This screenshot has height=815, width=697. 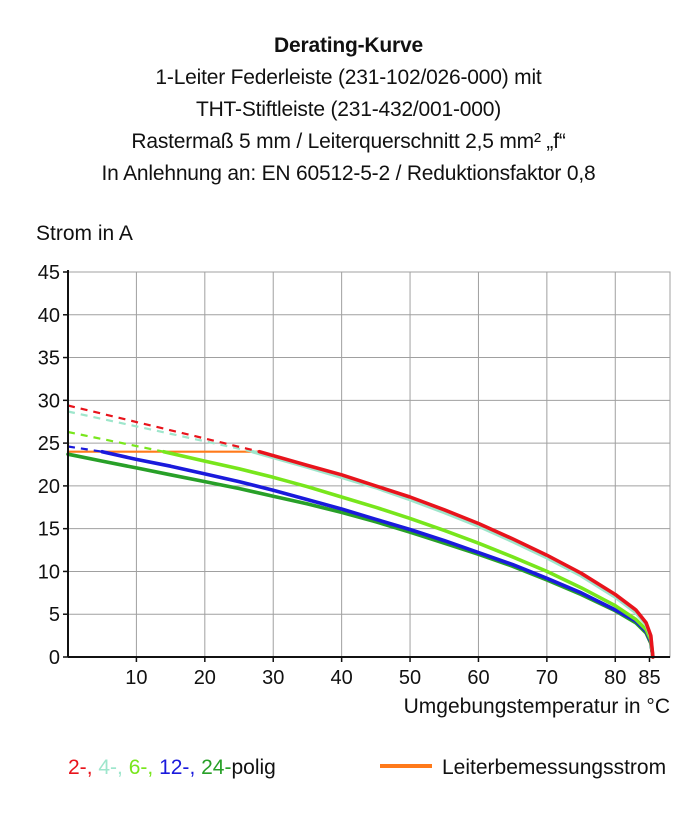 I want to click on y-tick-label: 45, so click(x=49, y=273).